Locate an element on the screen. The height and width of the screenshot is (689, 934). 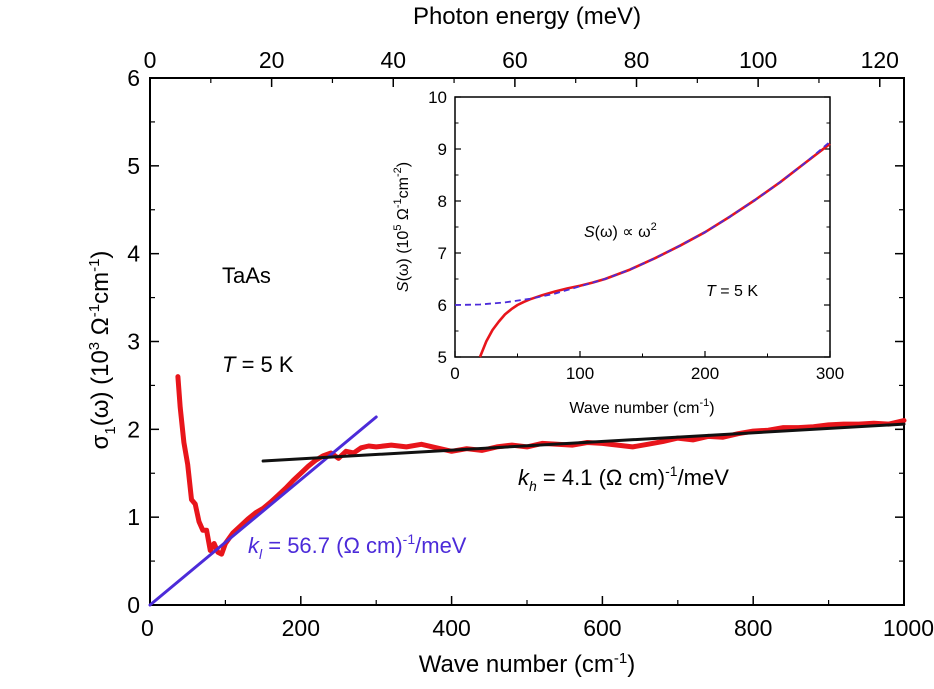
inset-y-tick-label-7: 7 is located at coordinates (442, 253).